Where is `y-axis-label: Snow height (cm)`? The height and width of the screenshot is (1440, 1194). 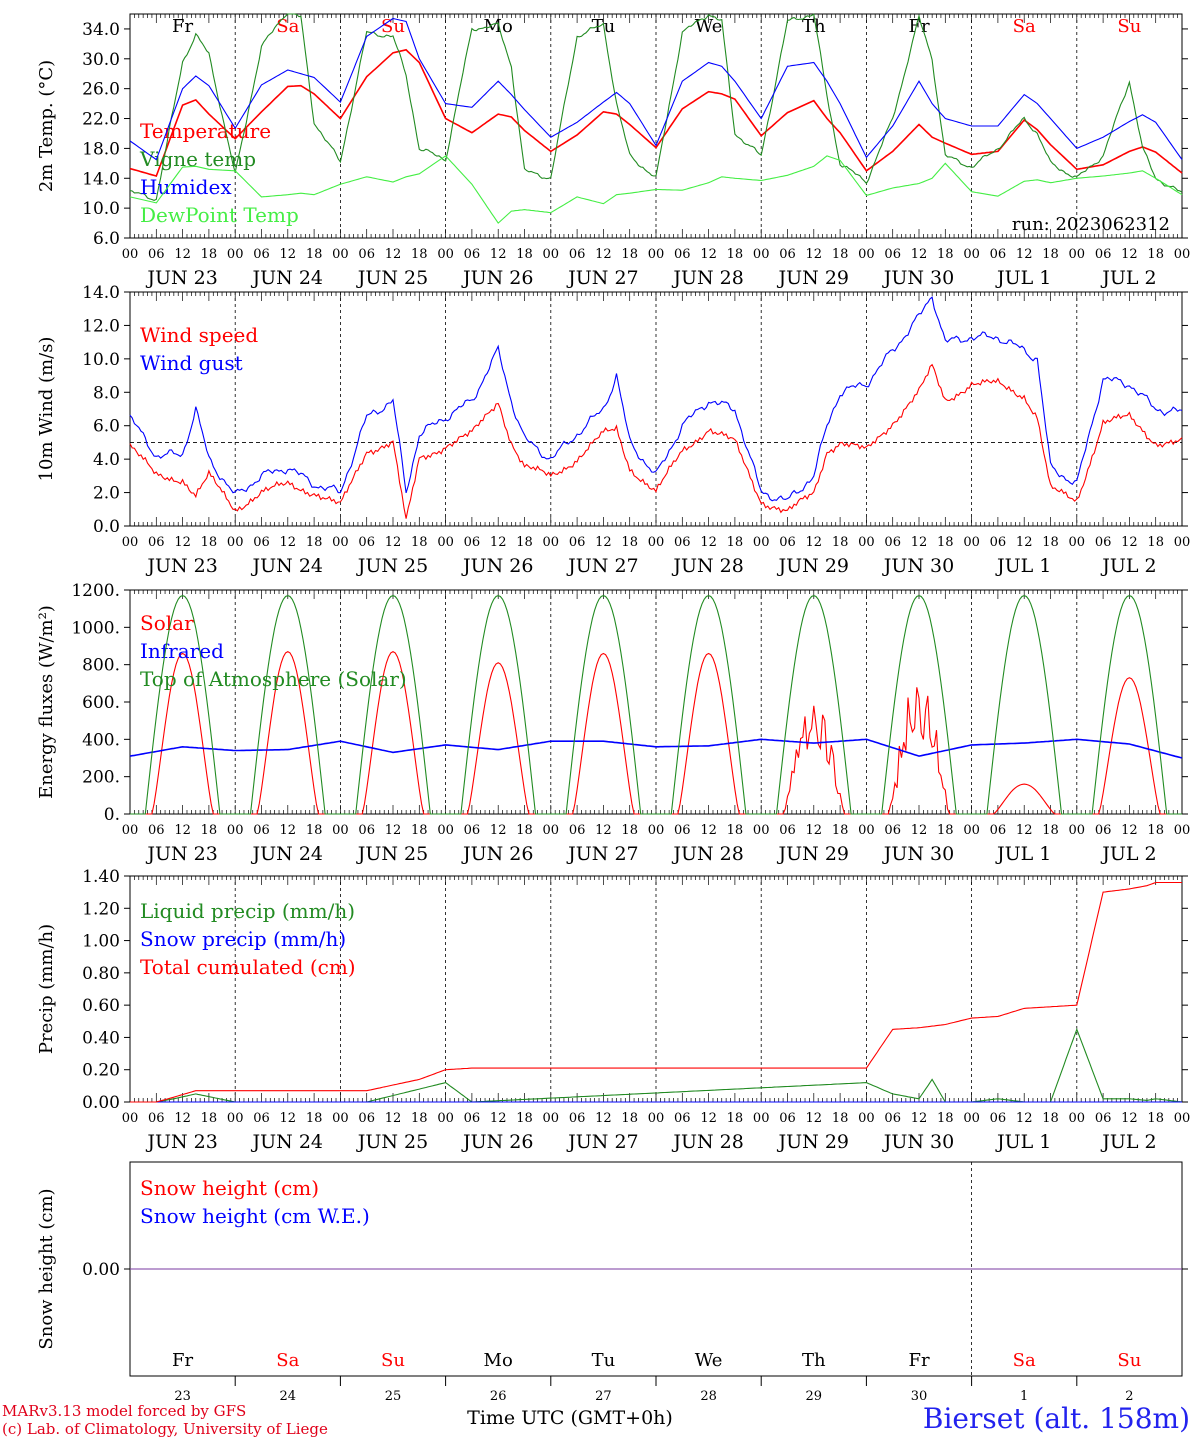
y-axis-label: Snow height (cm) is located at coordinates (46, 1268).